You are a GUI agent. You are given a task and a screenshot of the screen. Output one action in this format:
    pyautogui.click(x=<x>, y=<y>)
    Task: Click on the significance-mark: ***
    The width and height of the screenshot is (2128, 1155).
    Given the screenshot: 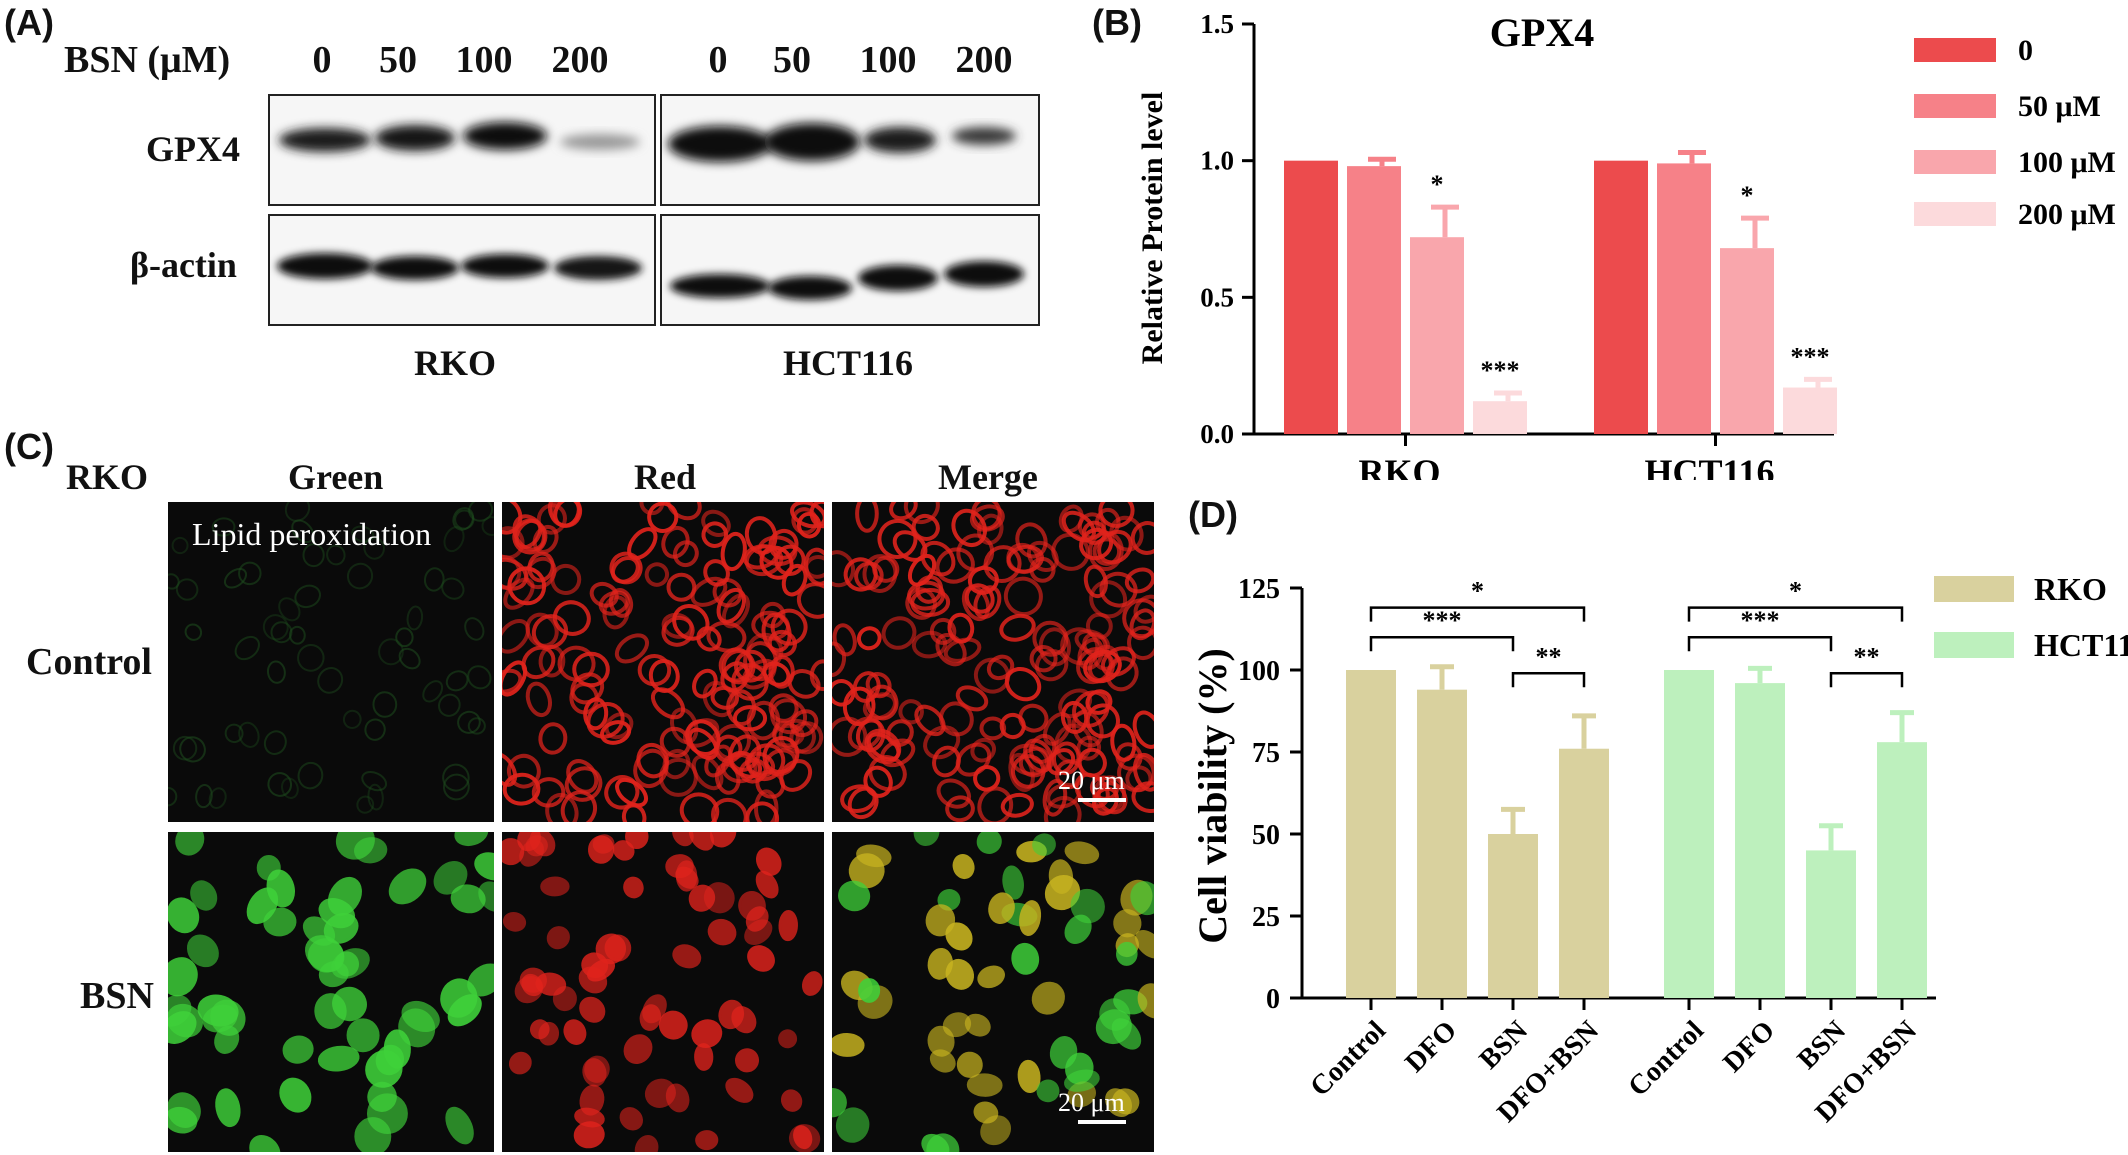 What is the action you would take?
    pyautogui.click(x=1760, y=620)
    